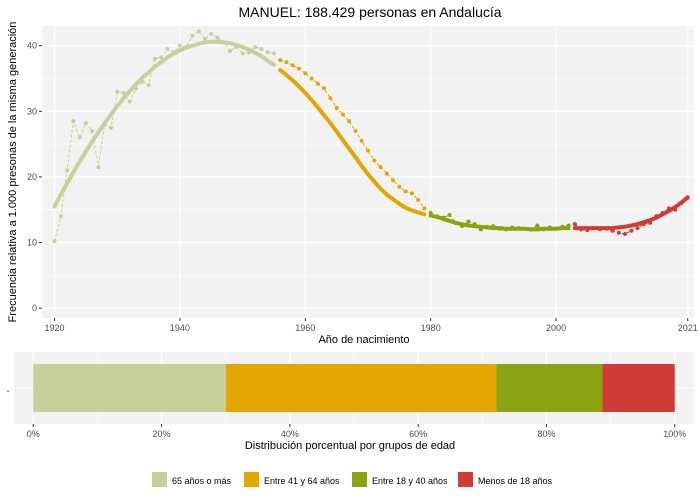  What do you see at coordinates (302, 481) in the screenshot?
I see `legend-label: Entre 41 y 64 años` at bounding box center [302, 481].